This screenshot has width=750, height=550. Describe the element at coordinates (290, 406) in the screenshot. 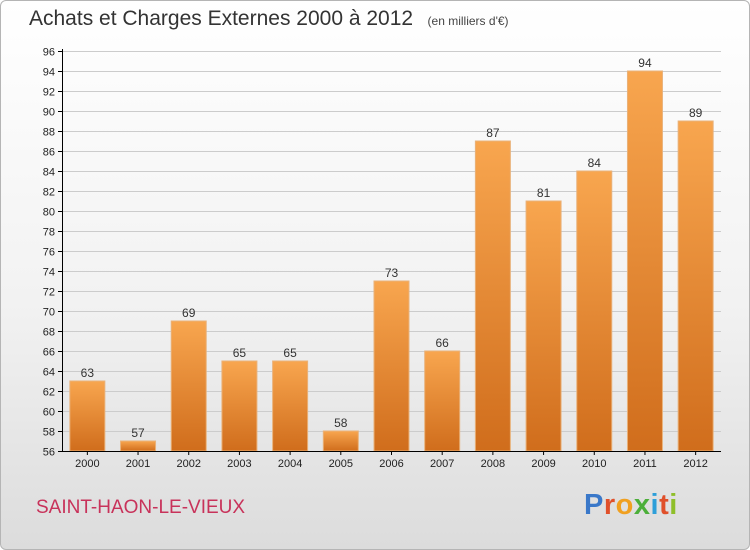

I see `bar-2004` at that location.